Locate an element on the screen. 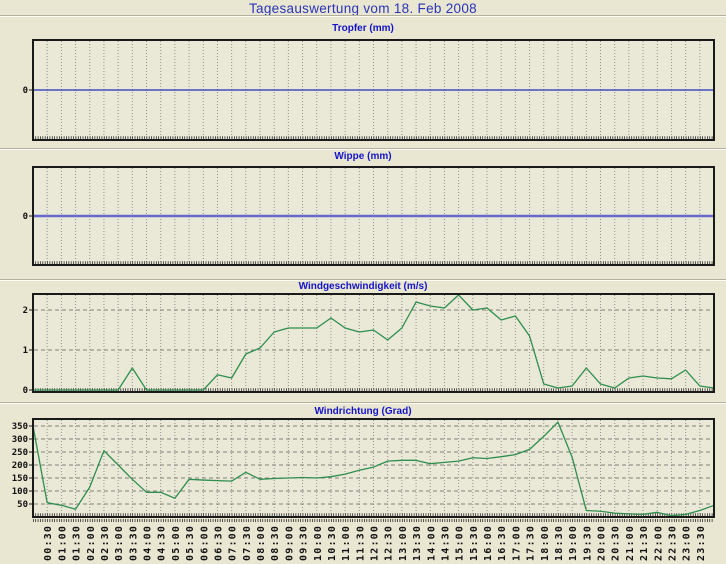  chart-2-y-labels: 0 1 2 is located at coordinates (28, 351).